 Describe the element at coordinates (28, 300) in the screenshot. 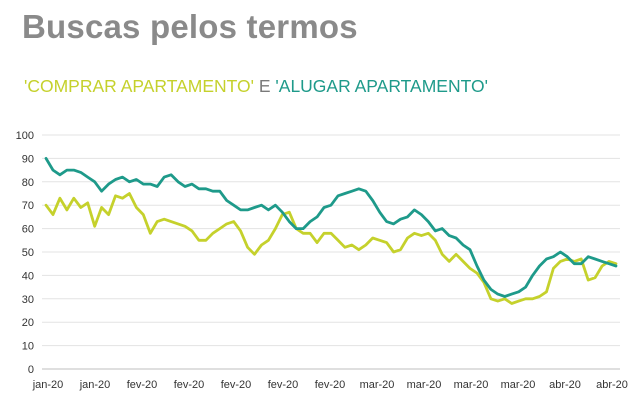

I see `y-tick-label: 30` at that location.